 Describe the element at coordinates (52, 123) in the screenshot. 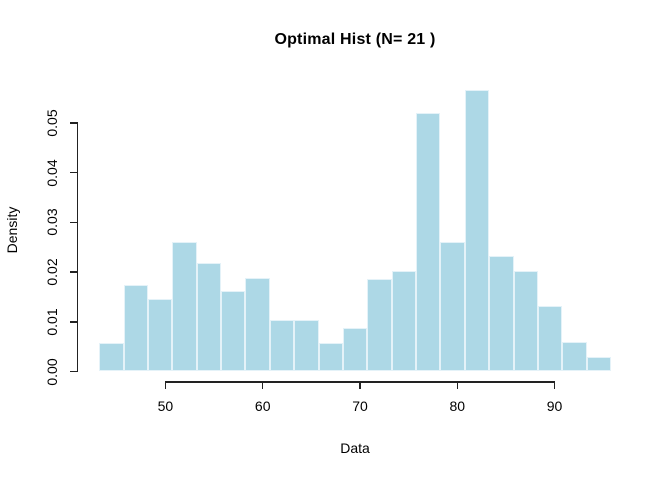

I see `y-tick-label: 0.05` at that location.